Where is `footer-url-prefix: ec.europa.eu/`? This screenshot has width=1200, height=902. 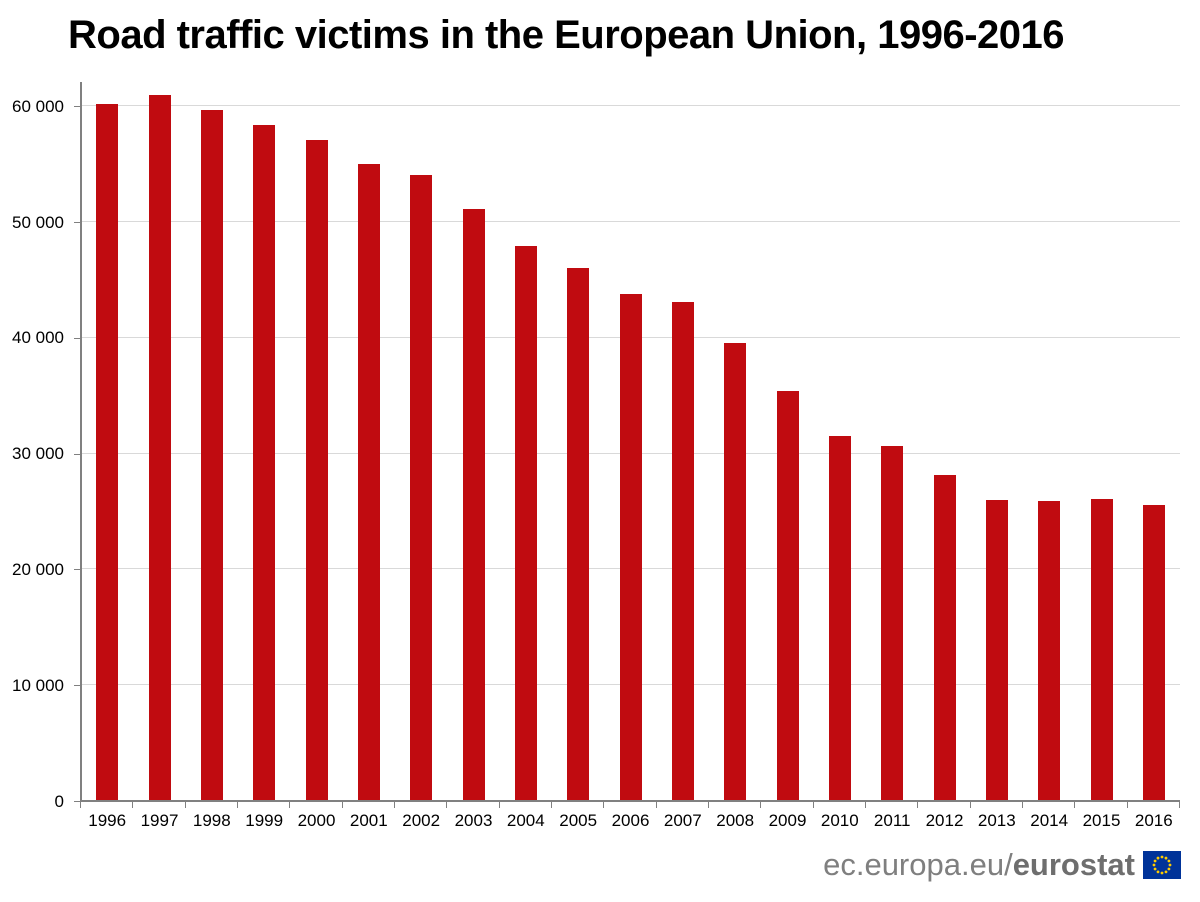
footer-url-prefix: ec.europa.eu/ is located at coordinates (918, 864).